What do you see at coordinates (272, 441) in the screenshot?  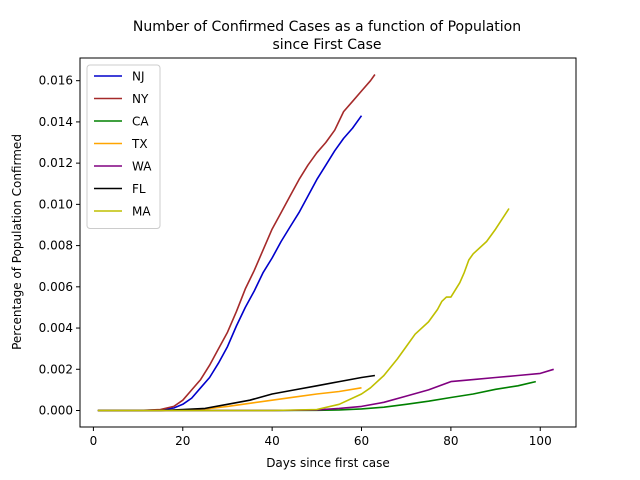 I see `x-tick-label: 40` at bounding box center [272, 441].